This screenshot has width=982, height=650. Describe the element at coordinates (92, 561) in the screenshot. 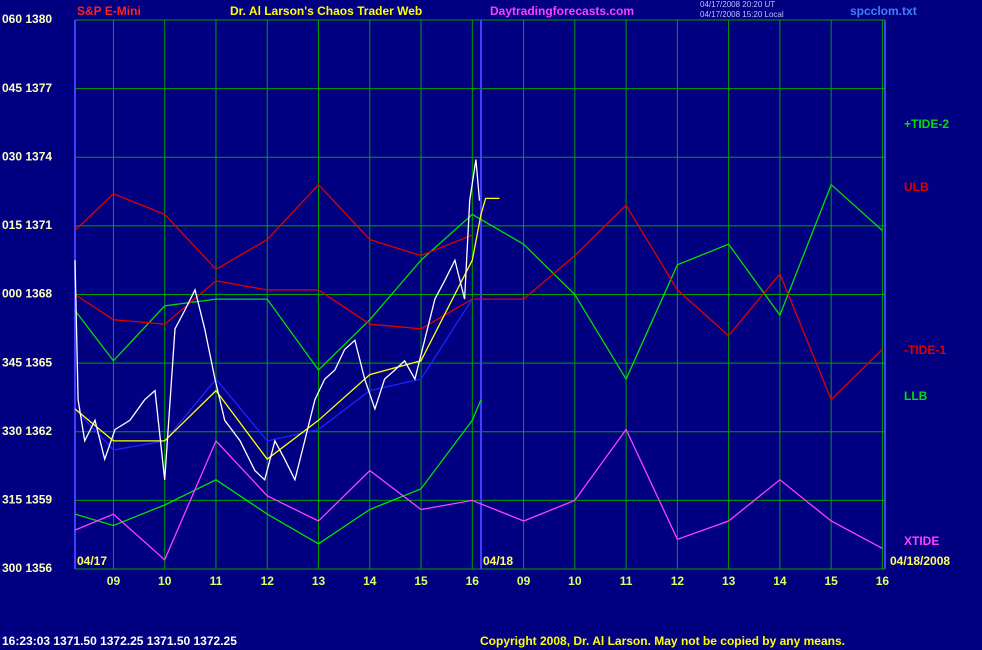

I see `date-label: 04/17` at that location.